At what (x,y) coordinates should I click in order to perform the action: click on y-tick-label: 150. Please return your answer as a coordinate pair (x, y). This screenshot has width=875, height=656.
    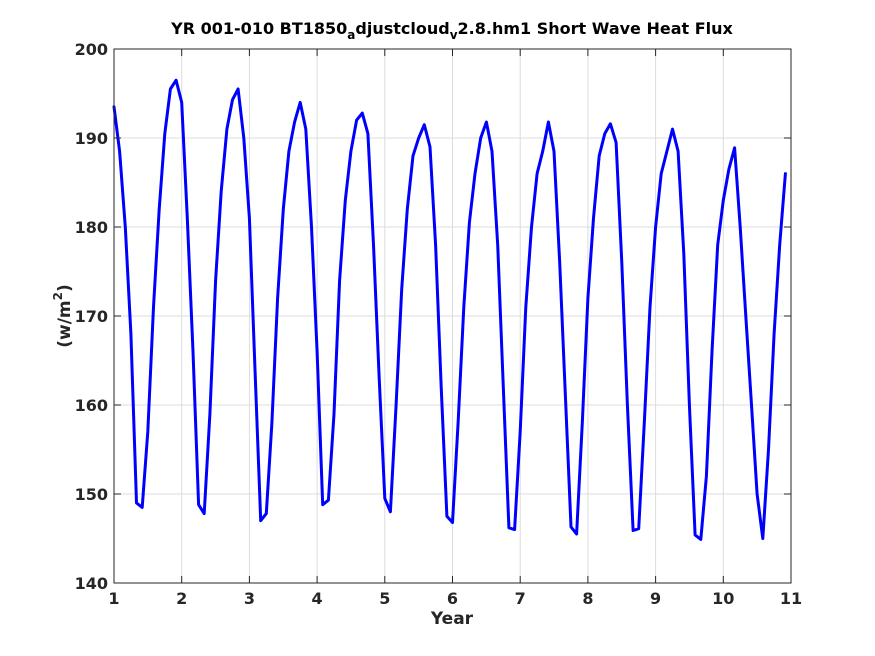
    Looking at the image, I should click on (91, 494).